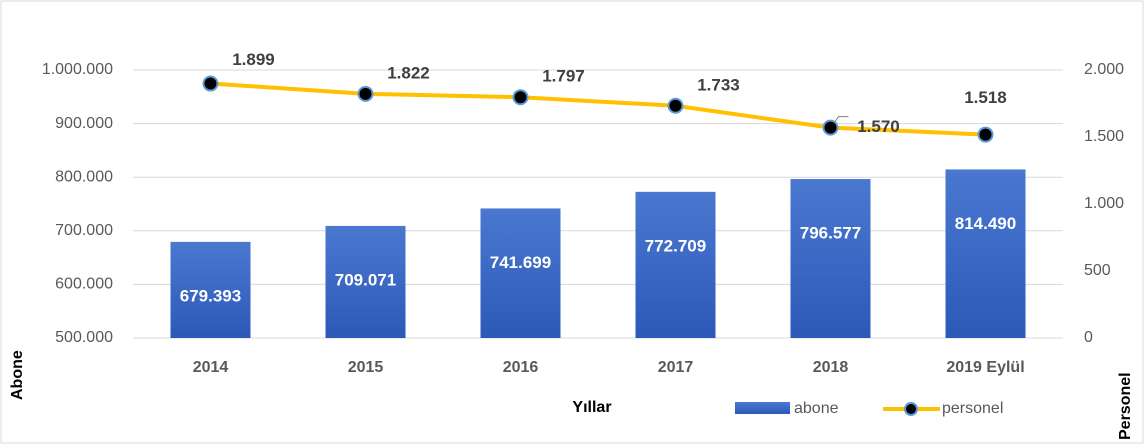  I want to click on y-tick-label: 500.000, so click(84, 337).